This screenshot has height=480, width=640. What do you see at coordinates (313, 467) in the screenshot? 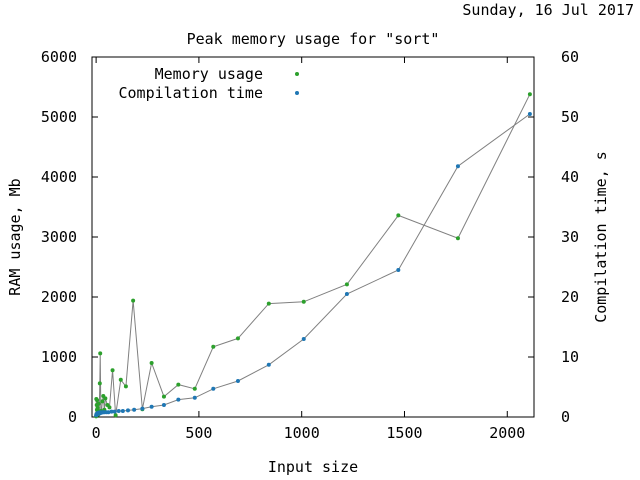
I see `x-axis-label: Input size` at bounding box center [313, 467].